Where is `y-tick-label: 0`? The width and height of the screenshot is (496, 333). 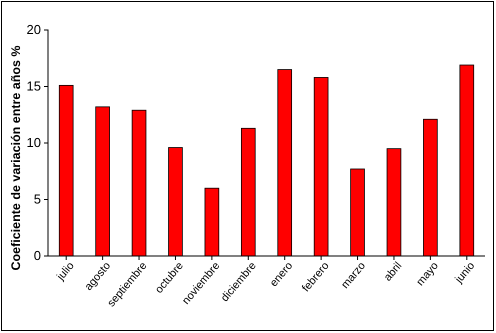
y-tick-label: 0 is located at coordinates (37, 256).